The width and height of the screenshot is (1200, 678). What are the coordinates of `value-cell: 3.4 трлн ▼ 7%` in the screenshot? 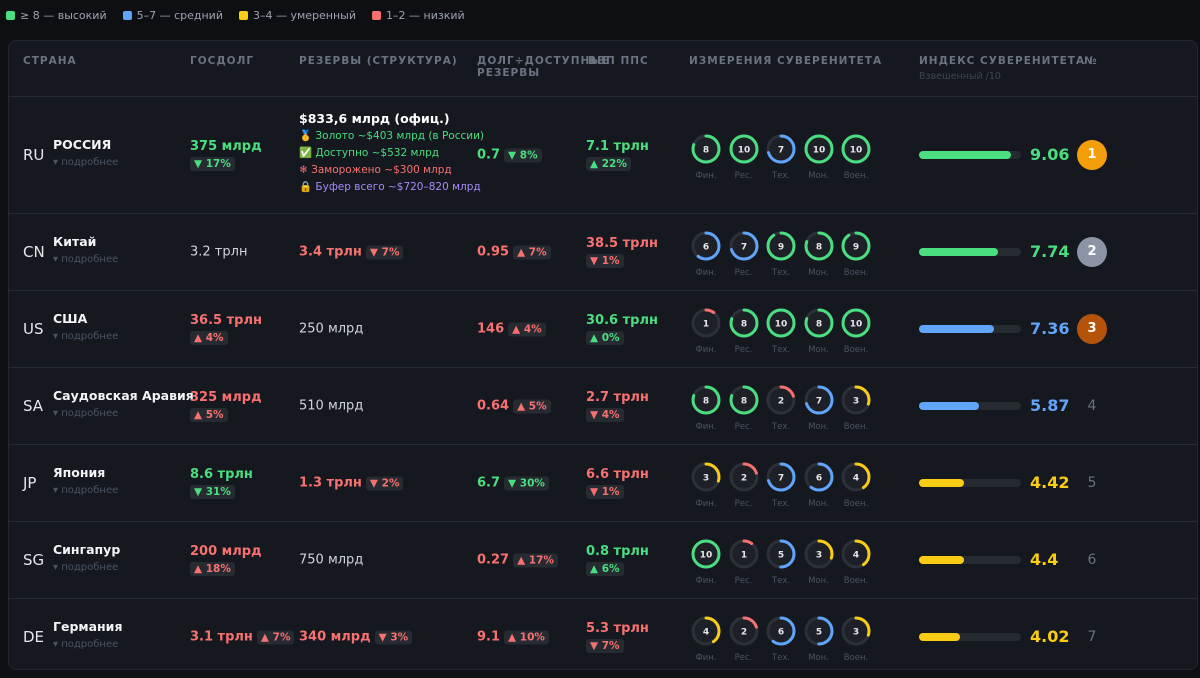 It's located at (384, 252).